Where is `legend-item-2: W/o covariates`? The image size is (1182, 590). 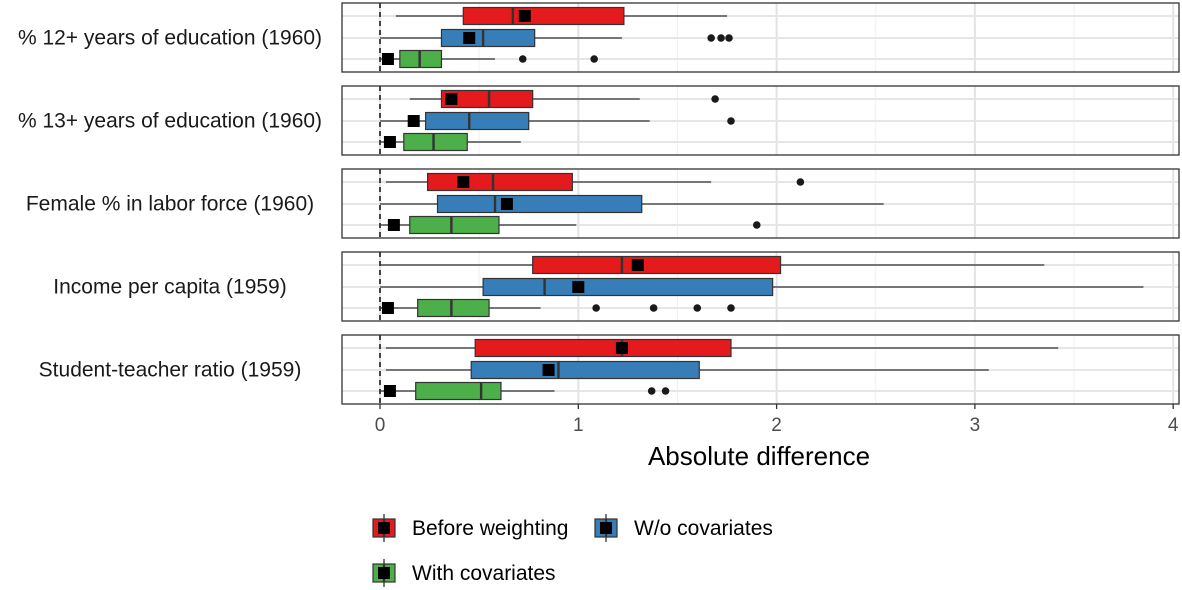
legend-item-2: W/o covariates is located at coordinates (683, 528).